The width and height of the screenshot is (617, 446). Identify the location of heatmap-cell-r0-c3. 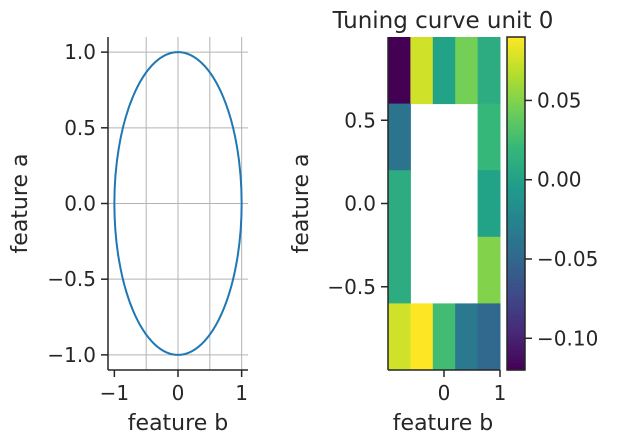
(467, 71).